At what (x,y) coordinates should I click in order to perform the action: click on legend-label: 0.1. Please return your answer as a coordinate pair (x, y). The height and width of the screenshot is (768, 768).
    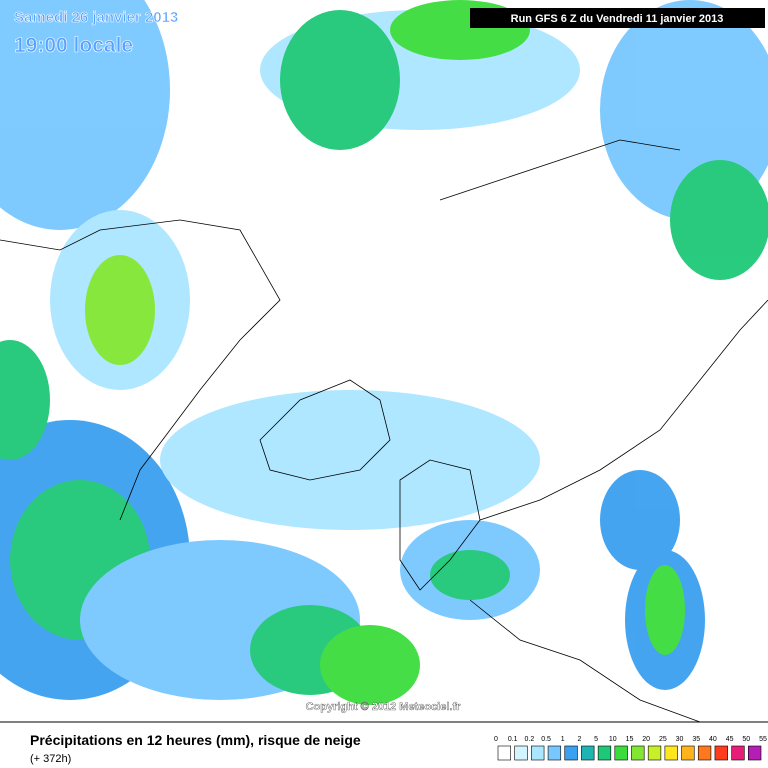
    Looking at the image, I should click on (513, 739).